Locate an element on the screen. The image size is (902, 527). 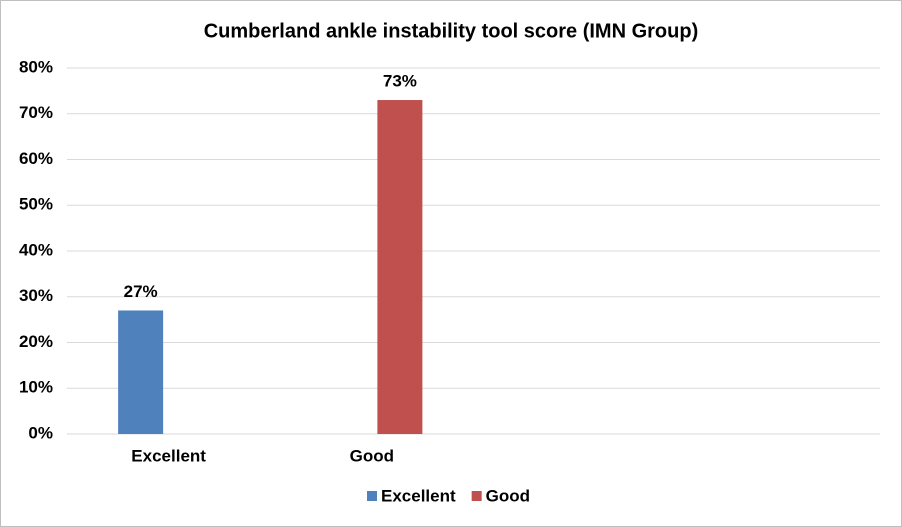
y-tick-label: 70% is located at coordinates (36, 112).